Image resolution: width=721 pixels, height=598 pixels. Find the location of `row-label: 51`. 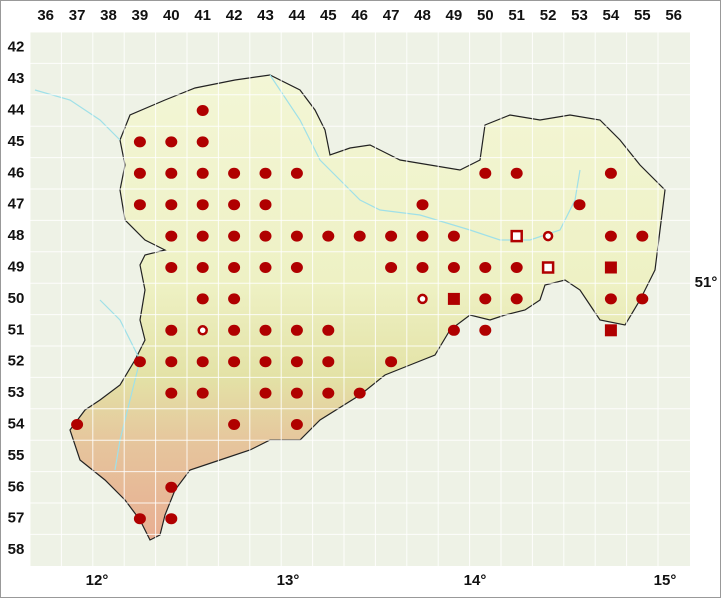

row-label: 51 is located at coordinates (16, 329).